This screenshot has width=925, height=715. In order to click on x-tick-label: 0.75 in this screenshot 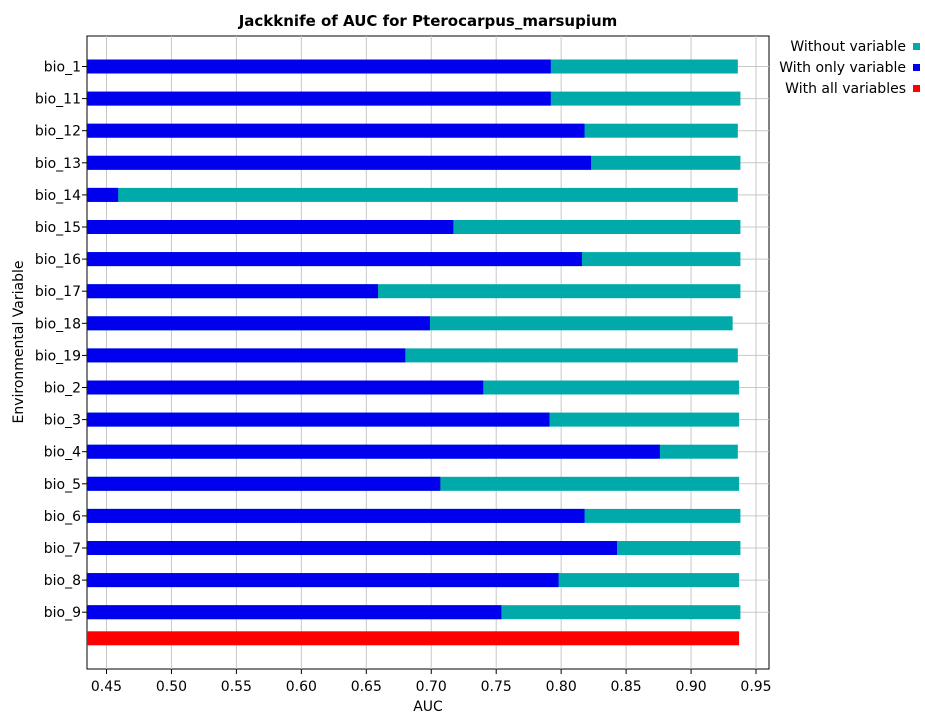, I will do `click(496, 687)`.